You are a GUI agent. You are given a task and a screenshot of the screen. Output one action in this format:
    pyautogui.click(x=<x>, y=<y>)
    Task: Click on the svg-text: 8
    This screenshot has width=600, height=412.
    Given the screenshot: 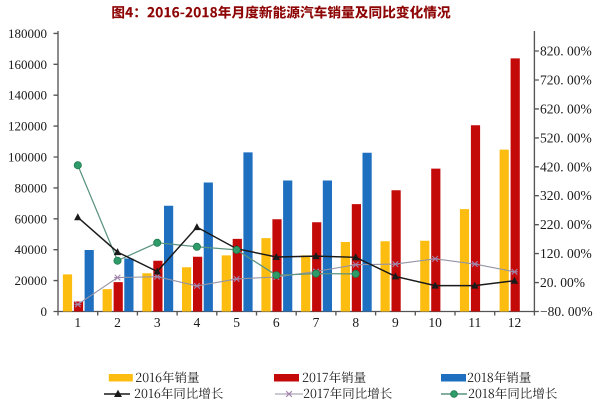 What is the action you would take?
    pyautogui.click(x=355, y=322)
    